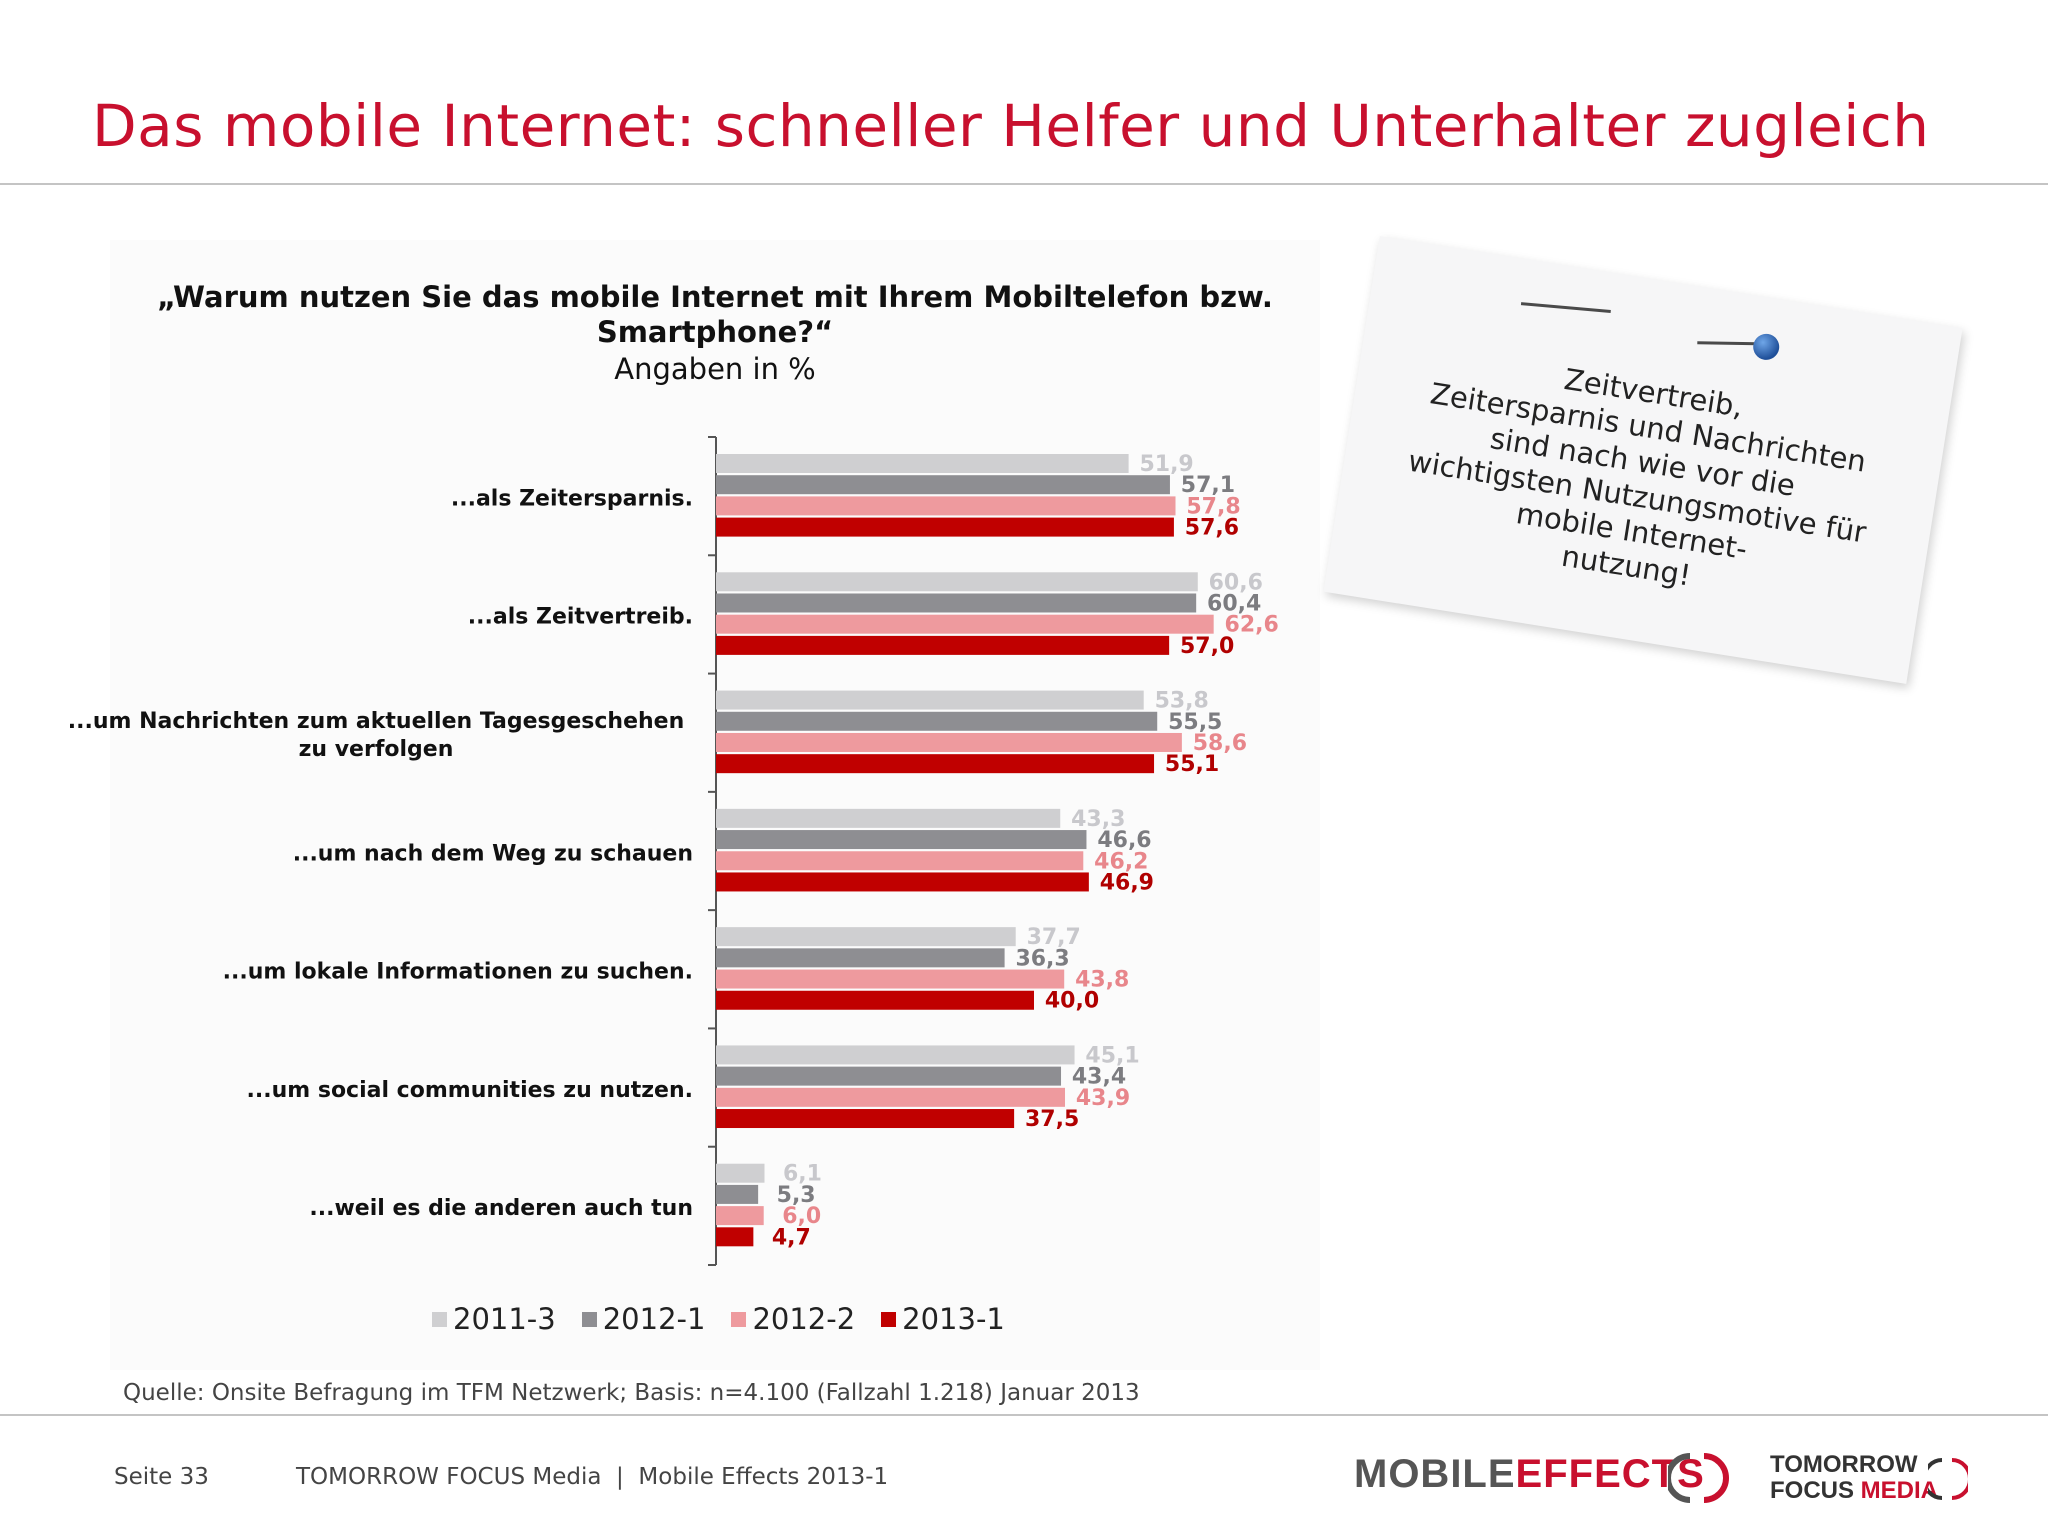  What do you see at coordinates (1236, 582) in the screenshot?
I see `data-label: 60,6` at bounding box center [1236, 582].